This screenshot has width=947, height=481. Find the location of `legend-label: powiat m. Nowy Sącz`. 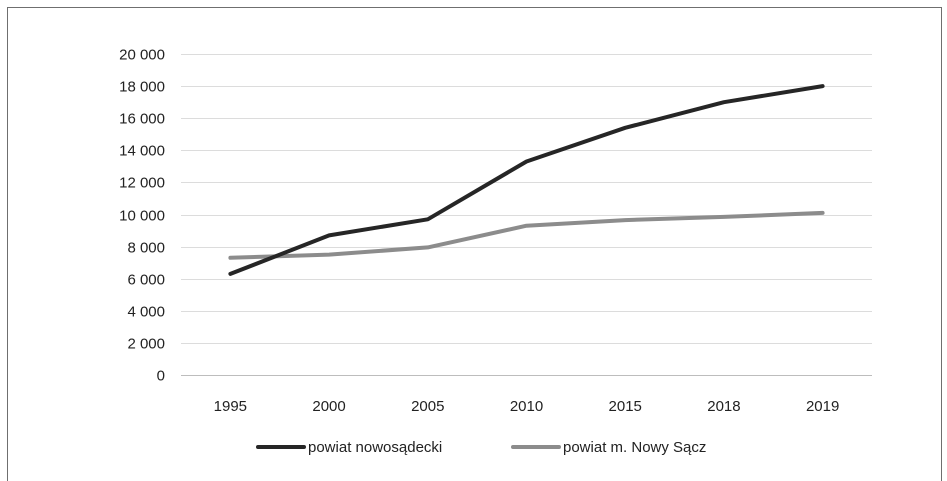

legend-label: powiat m. Nowy Sącz is located at coordinates (634, 447).